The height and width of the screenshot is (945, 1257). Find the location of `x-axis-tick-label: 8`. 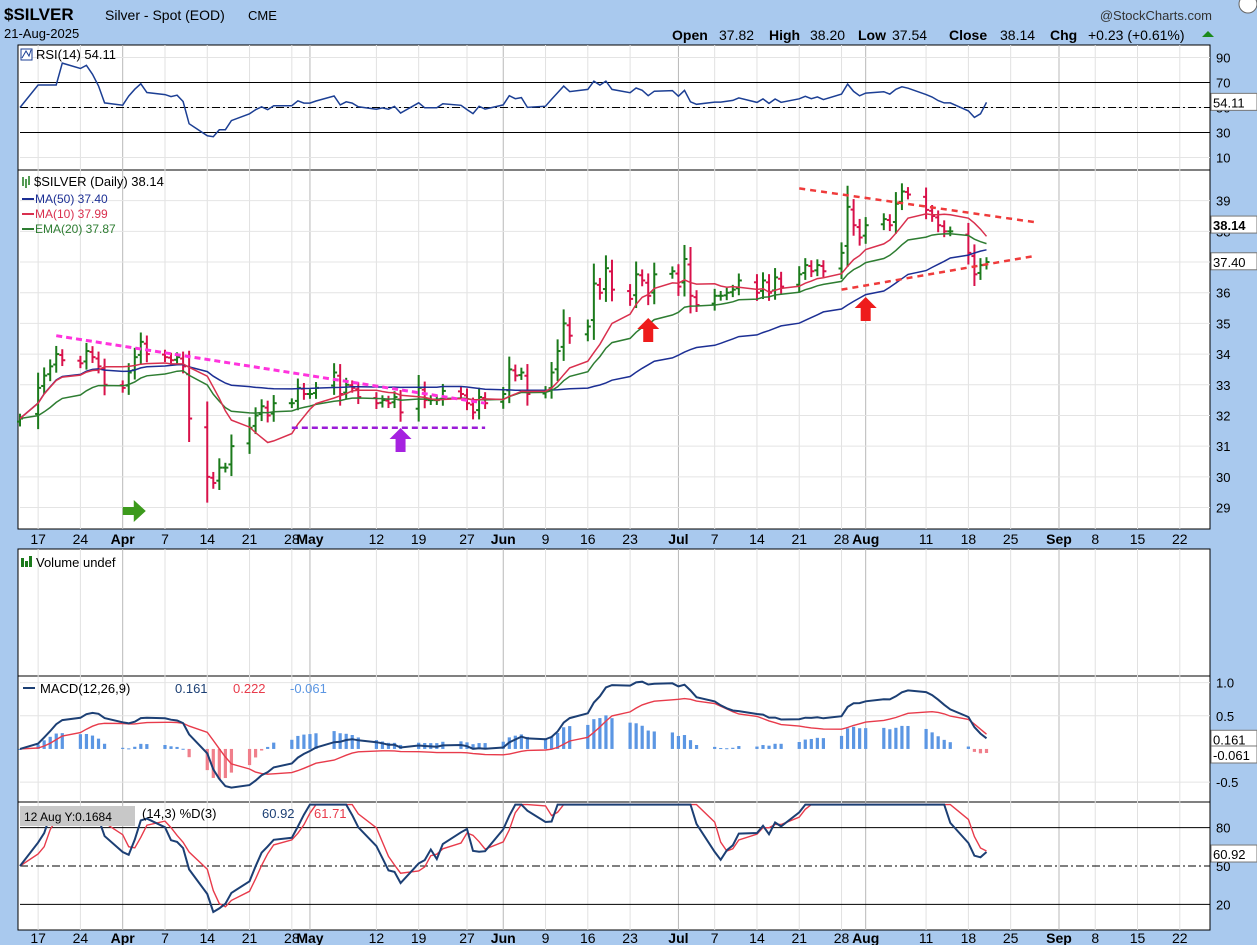

x-axis-tick-label: 8 is located at coordinates (1095, 539).